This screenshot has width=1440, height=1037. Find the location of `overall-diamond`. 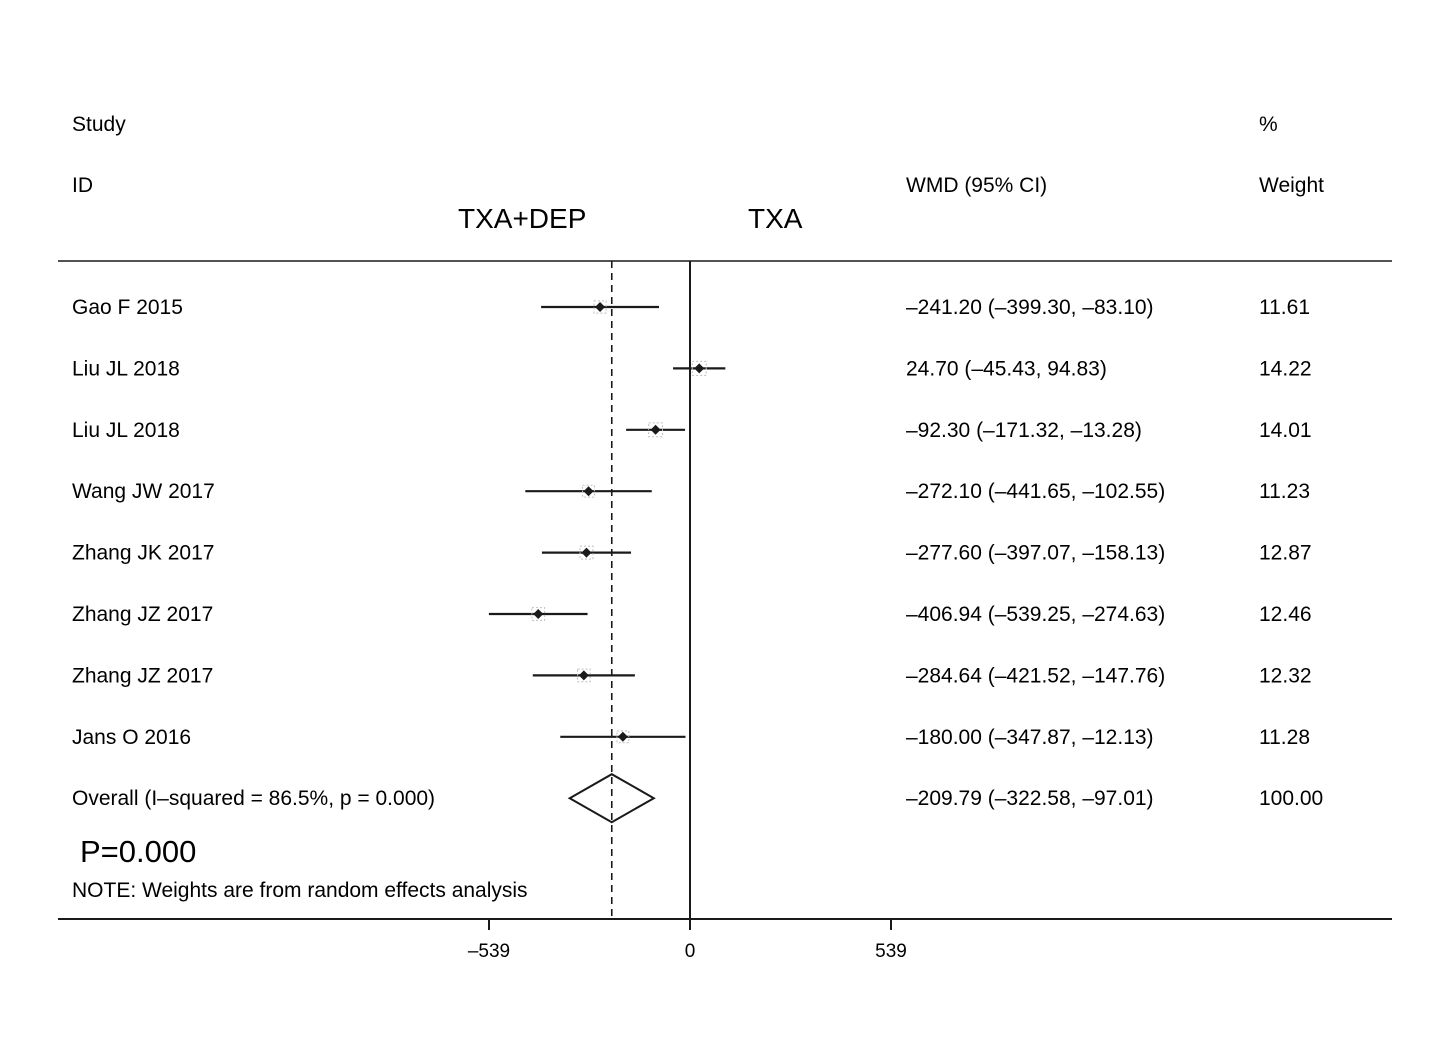

overall-diamond is located at coordinates (611, 798).